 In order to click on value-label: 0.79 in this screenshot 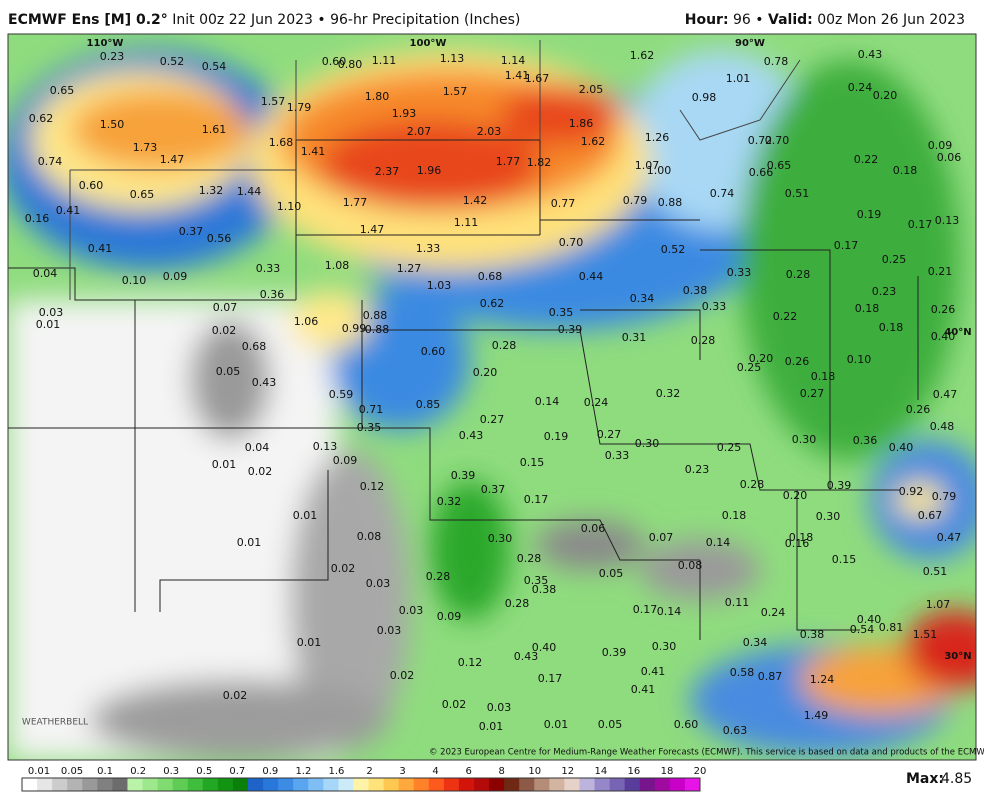, I will do `click(635, 200)`.